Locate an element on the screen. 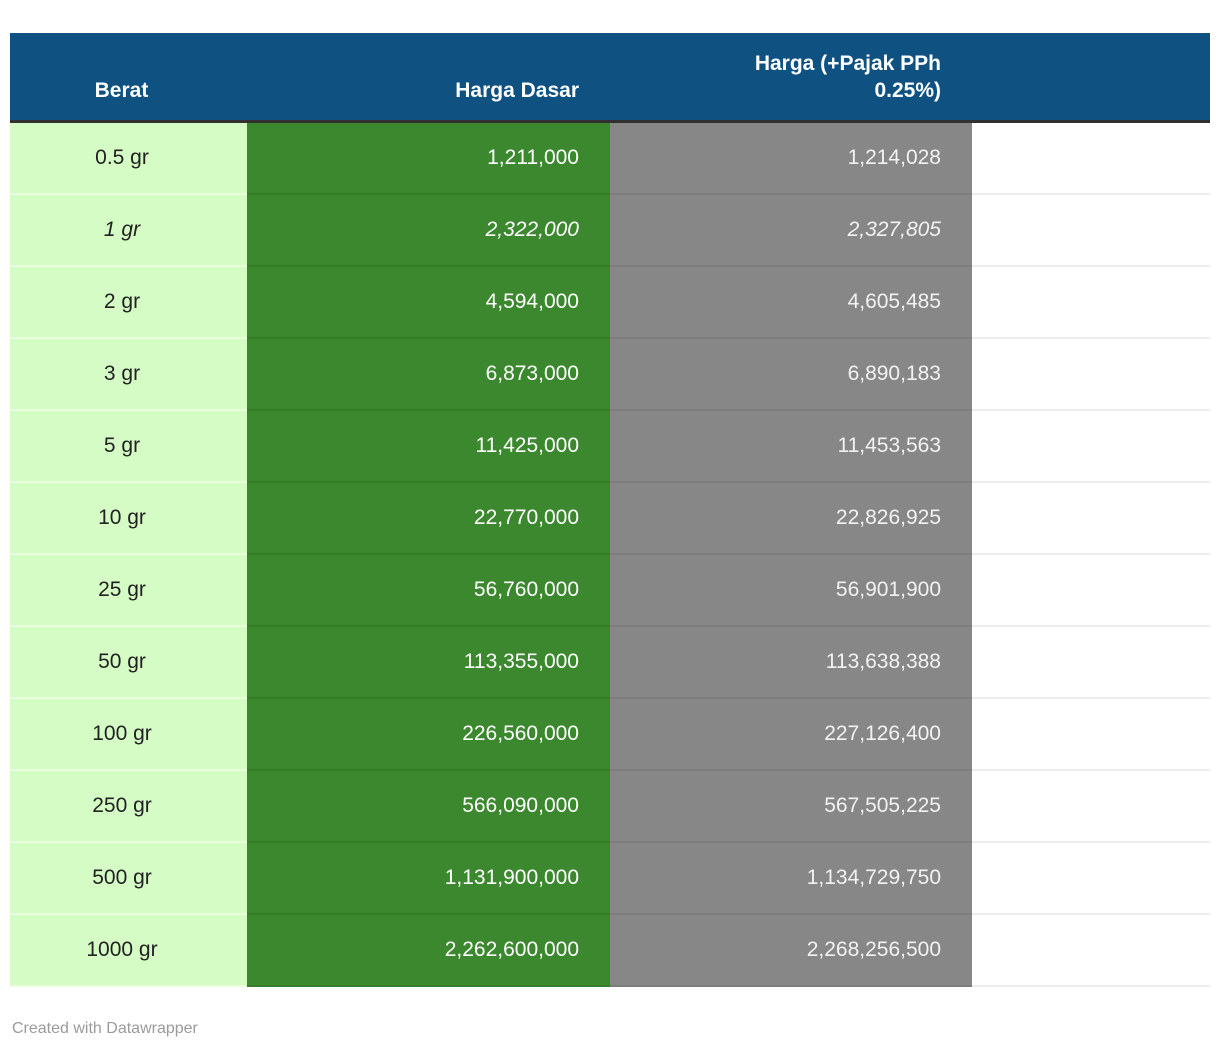 The width and height of the screenshot is (1220, 1040). cell-berat: 1 gr is located at coordinates (128, 230).